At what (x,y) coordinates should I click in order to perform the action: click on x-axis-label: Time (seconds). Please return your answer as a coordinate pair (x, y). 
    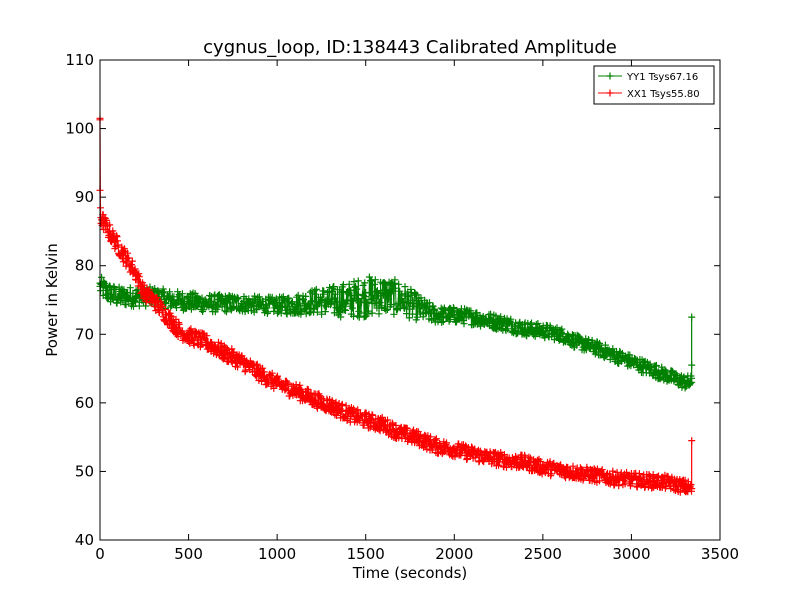
    Looking at the image, I should click on (410, 573).